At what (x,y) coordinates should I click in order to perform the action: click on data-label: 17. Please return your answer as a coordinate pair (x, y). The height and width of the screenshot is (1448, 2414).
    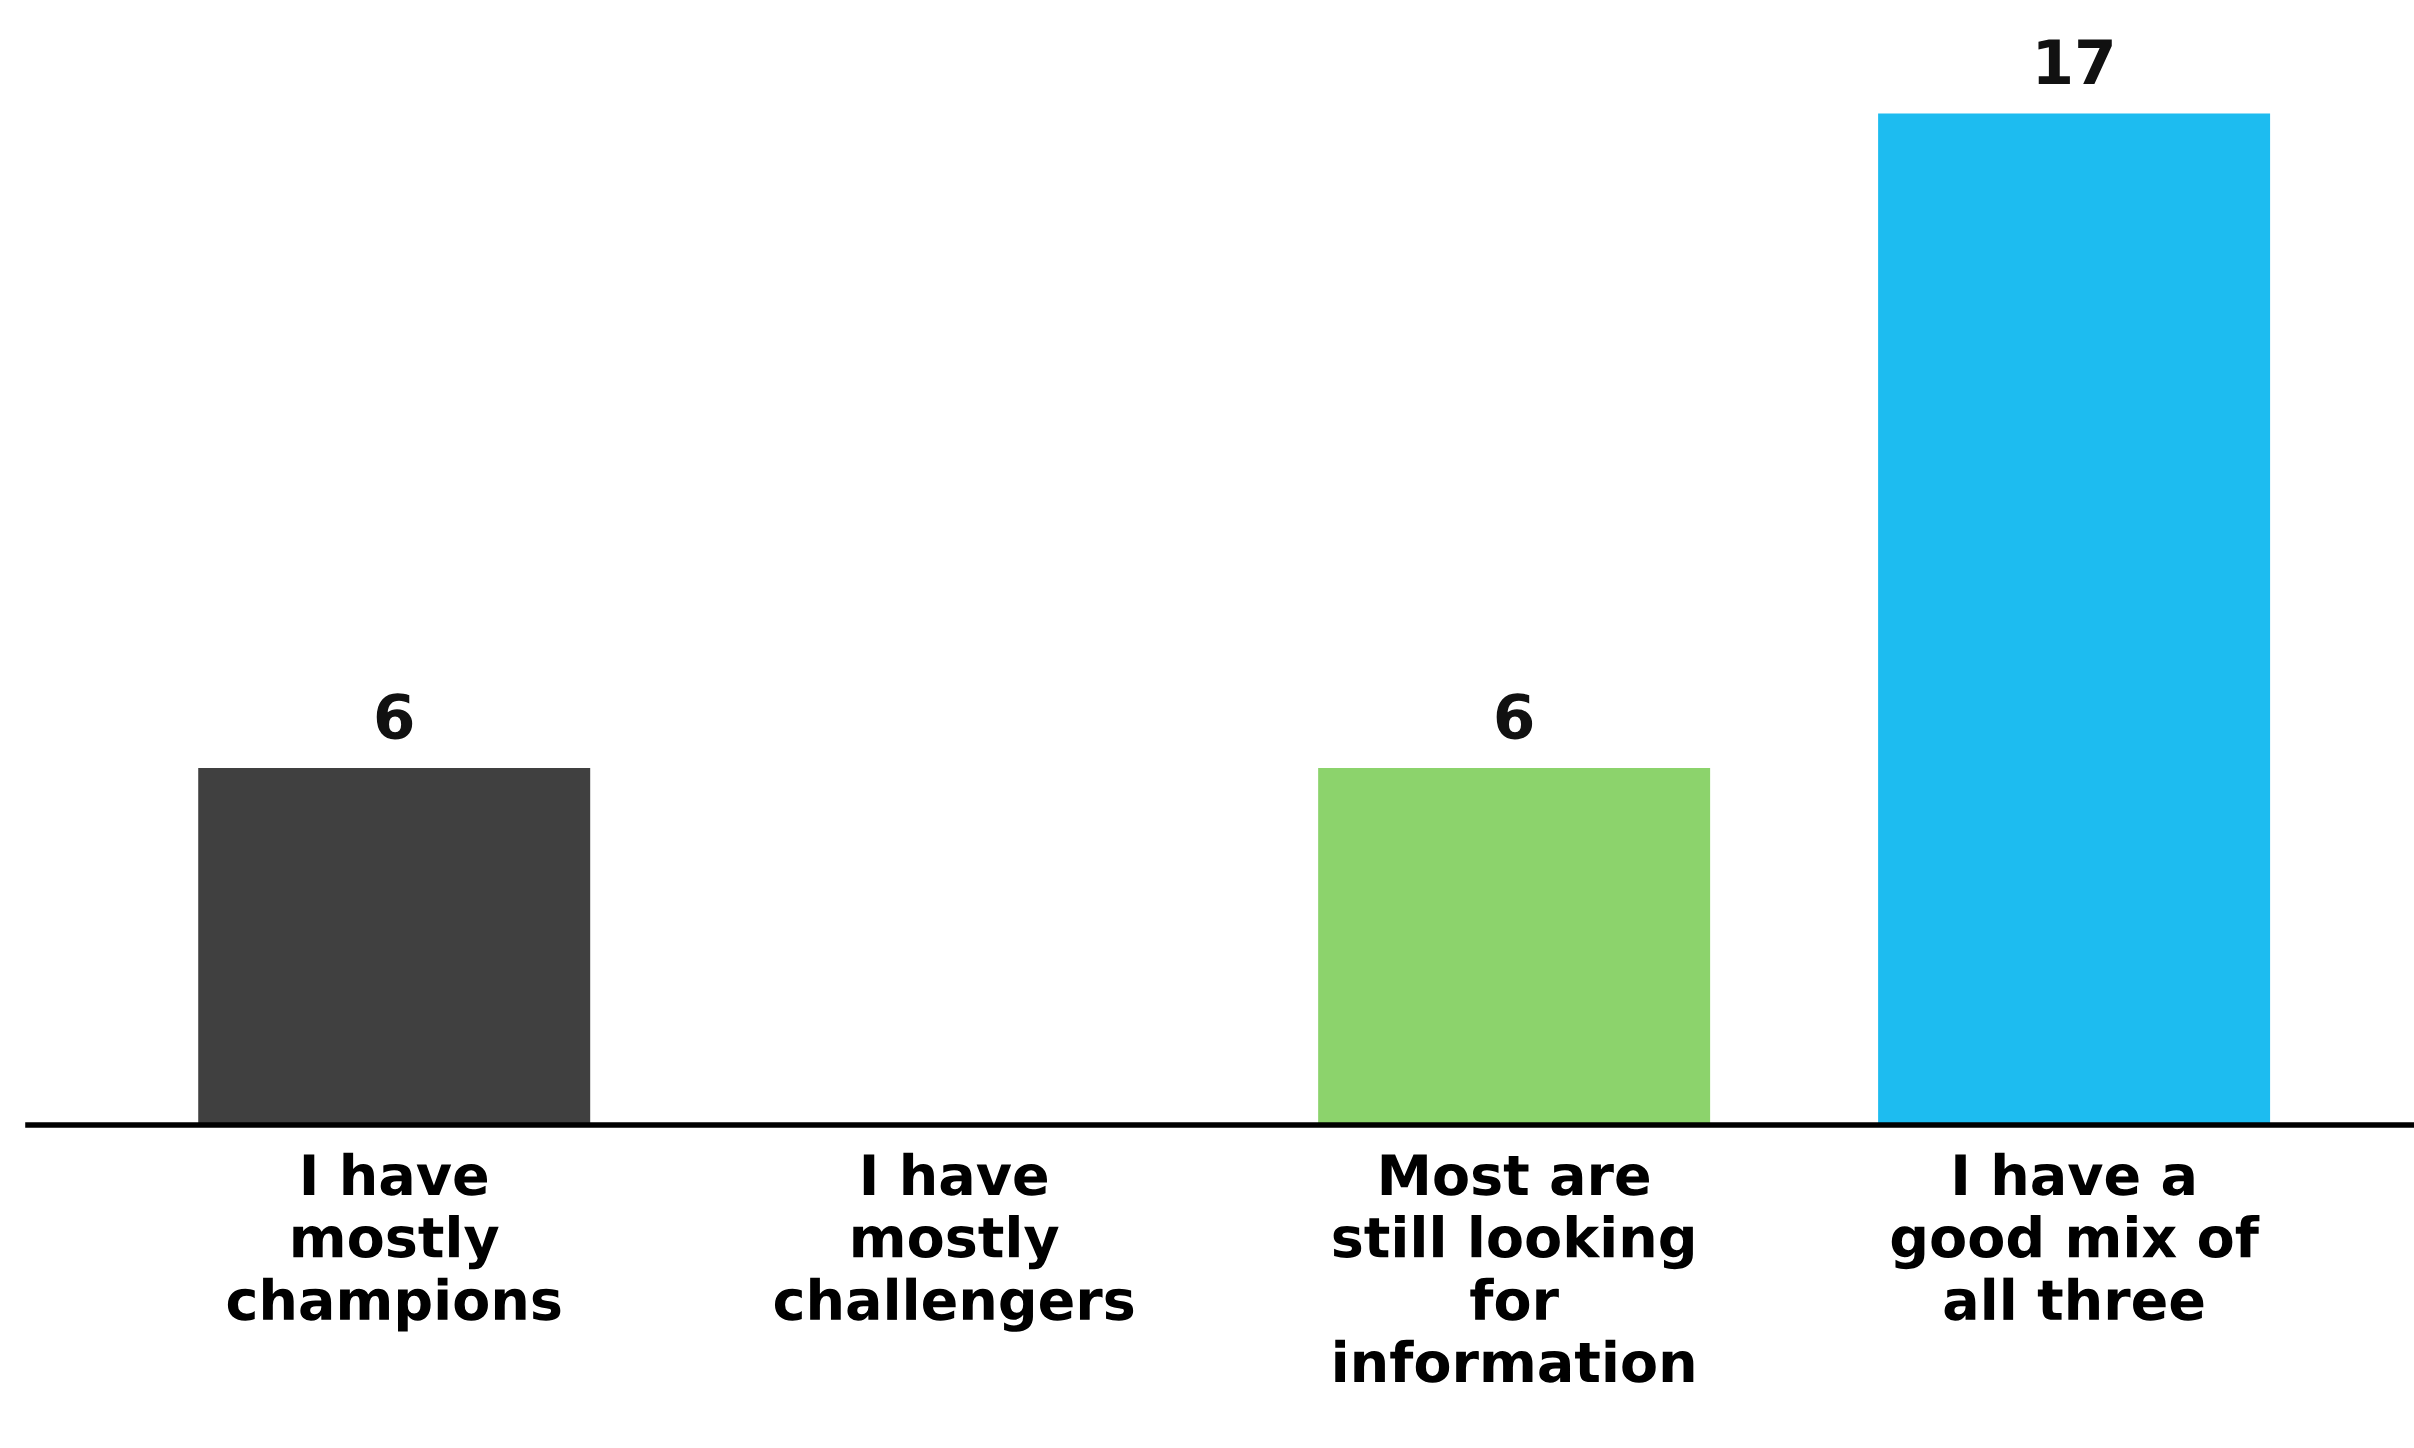
    Looking at the image, I should click on (2075, 62).